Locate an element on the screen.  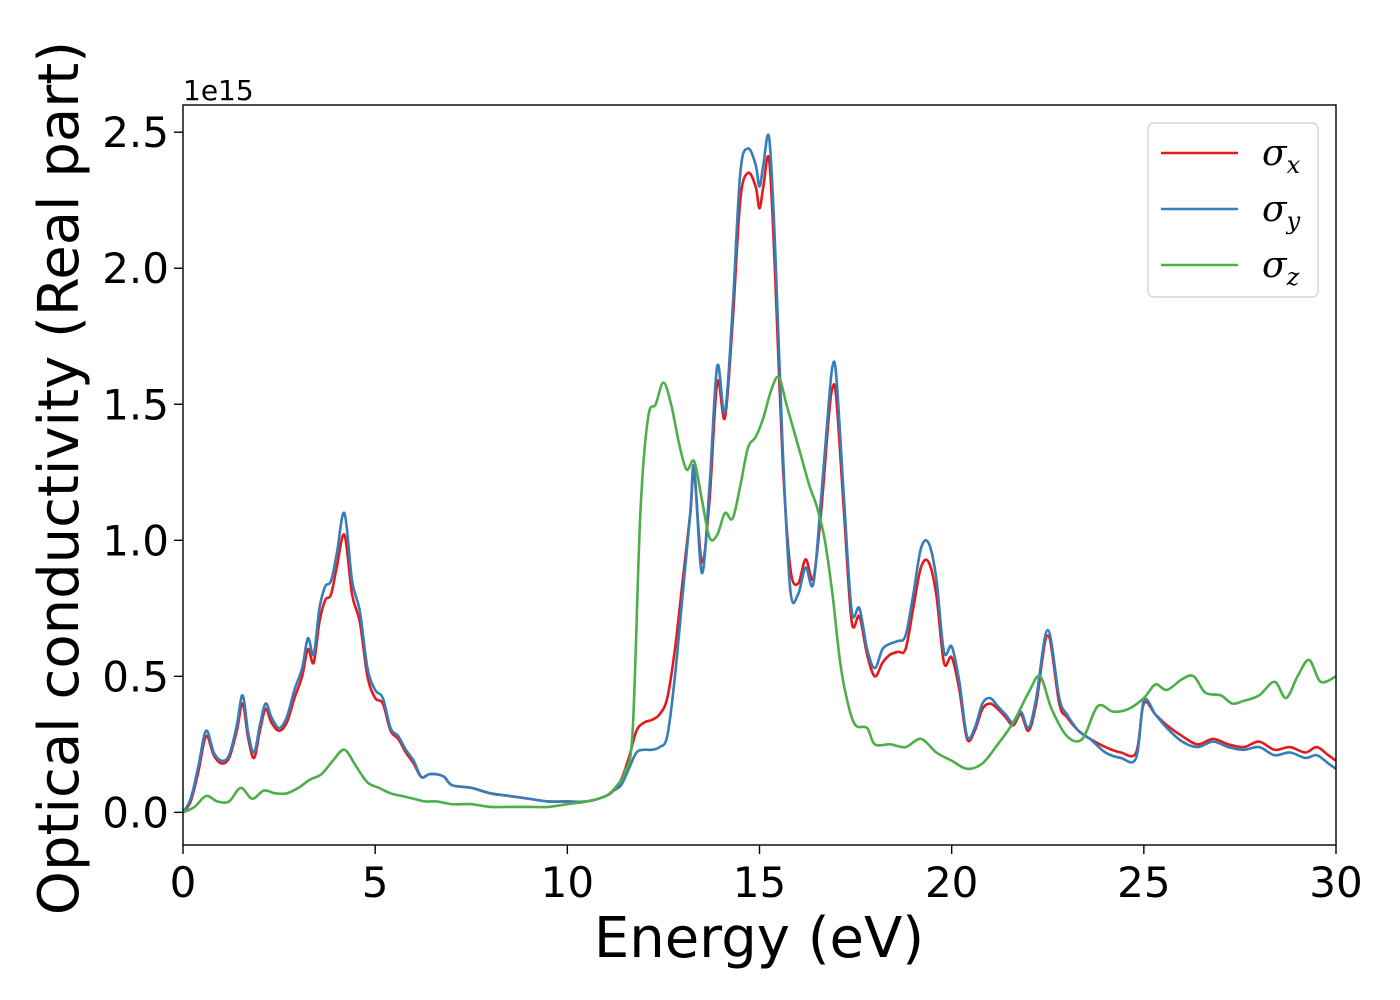
y-tick-label: 2.0 is located at coordinates (135, 268).